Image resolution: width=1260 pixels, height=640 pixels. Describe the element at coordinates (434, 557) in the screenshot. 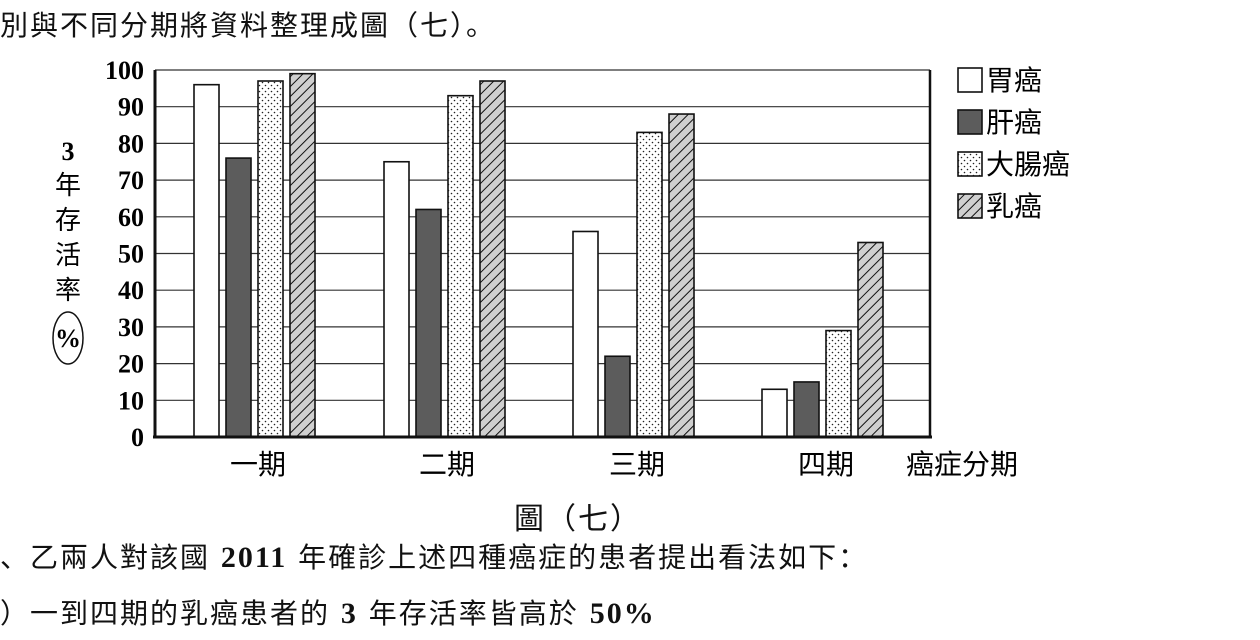

I see `opinion-sentence: 、乙兩人對該國 2011 年確診上述四種癌症的患者提出看法如下：` at that location.